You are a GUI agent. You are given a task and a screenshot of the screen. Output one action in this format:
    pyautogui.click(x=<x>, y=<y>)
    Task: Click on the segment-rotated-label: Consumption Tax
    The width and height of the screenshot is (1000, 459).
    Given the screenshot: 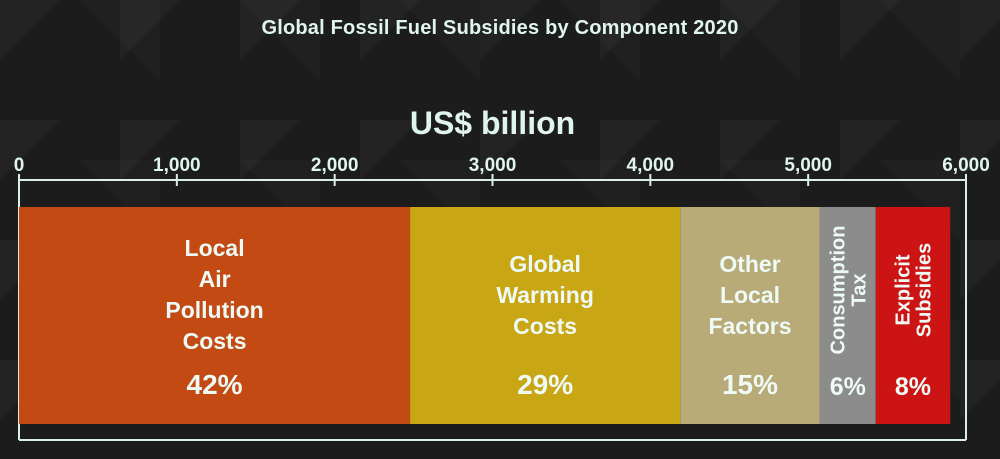 What is the action you would take?
    pyautogui.click(x=848, y=290)
    